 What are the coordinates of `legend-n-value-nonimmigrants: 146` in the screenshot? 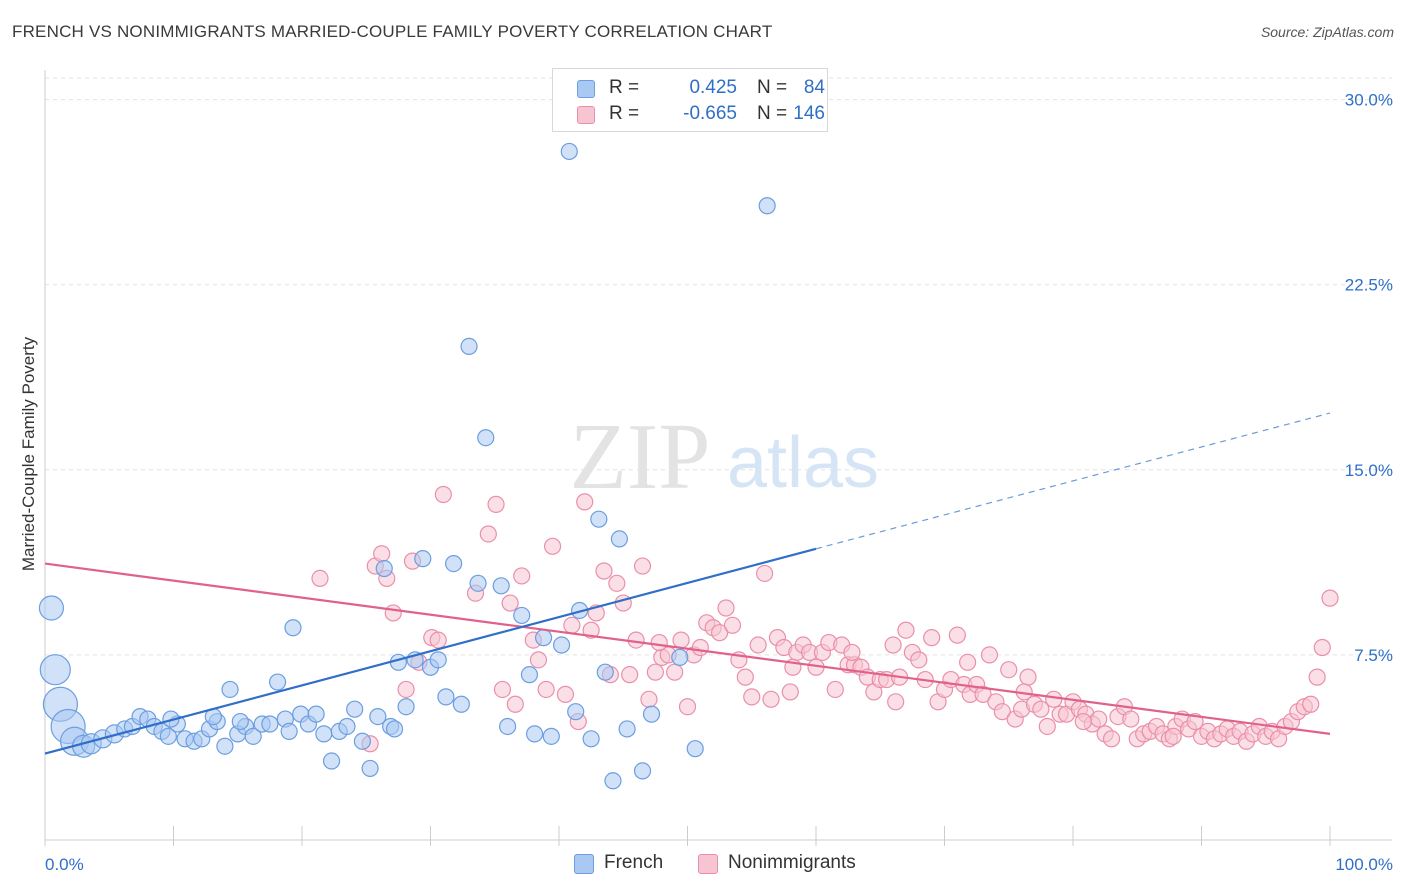 It's located at (809, 113).